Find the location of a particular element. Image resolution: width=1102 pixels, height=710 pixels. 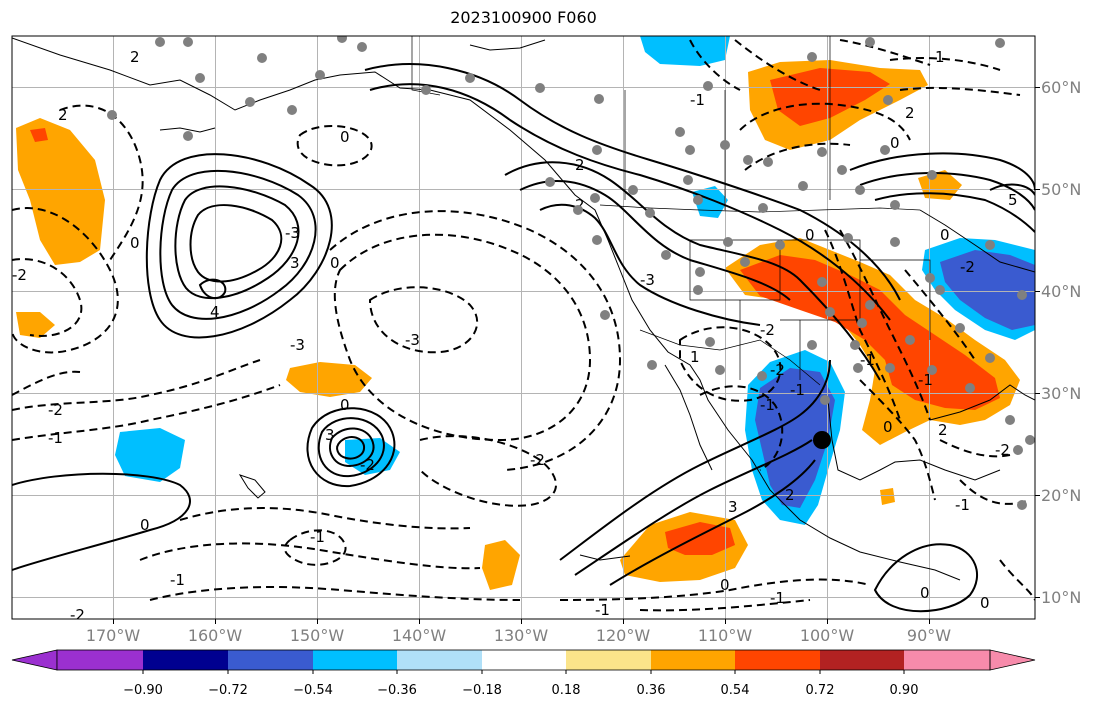

target-point-marker is located at coordinates (822, 440).